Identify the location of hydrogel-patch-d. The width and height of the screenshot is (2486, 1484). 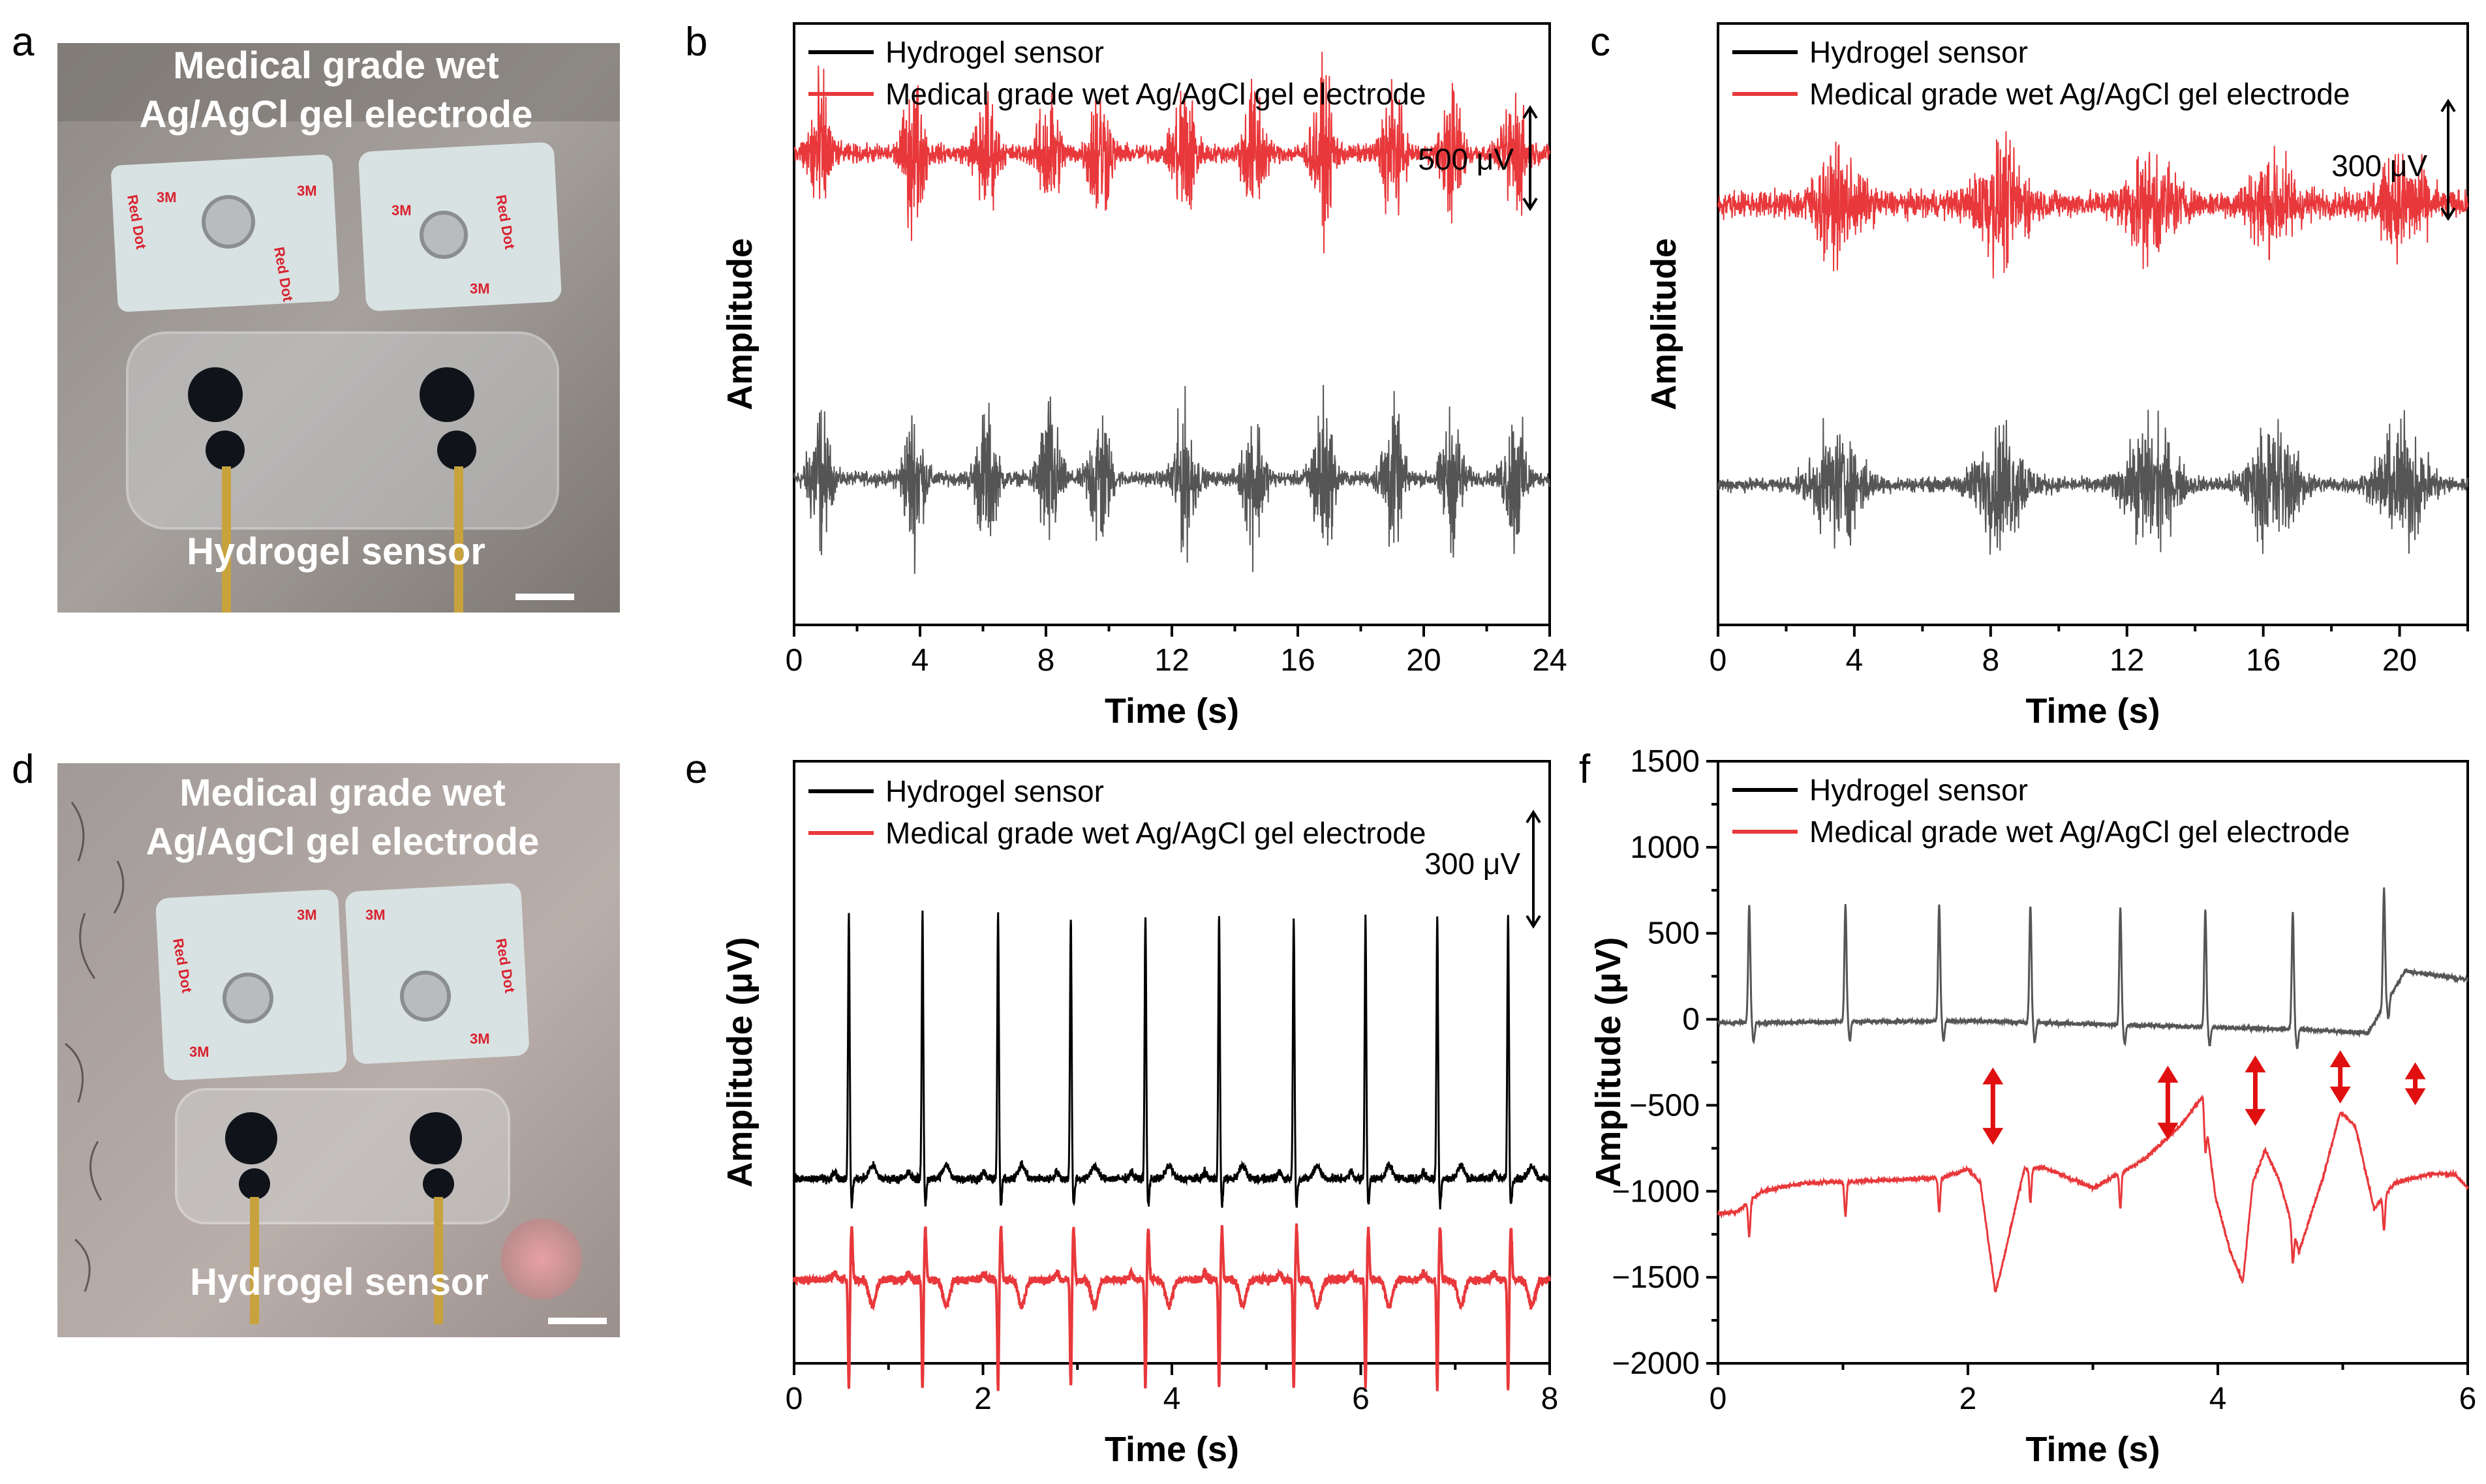
(342, 1156).